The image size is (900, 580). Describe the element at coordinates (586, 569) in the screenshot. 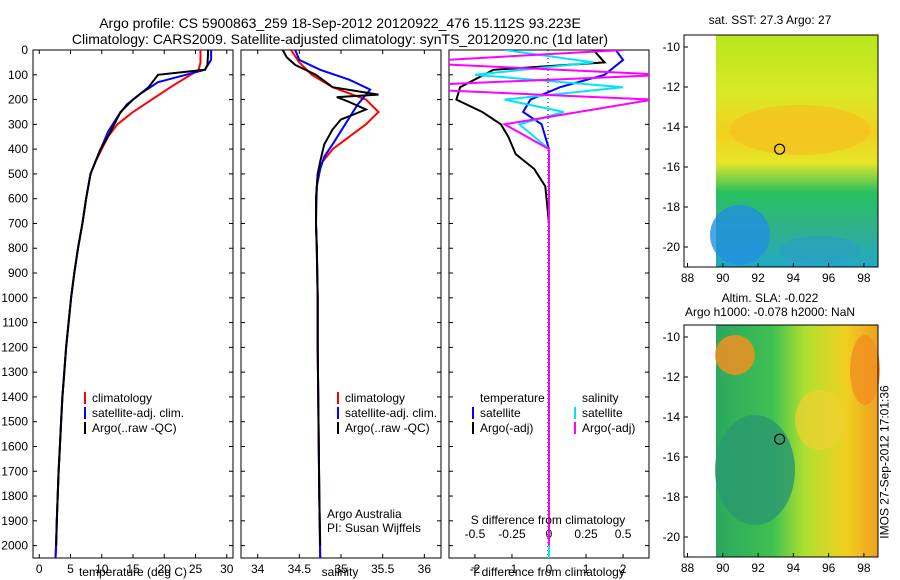

I see `t-diff-tick-label: 1` at that location.